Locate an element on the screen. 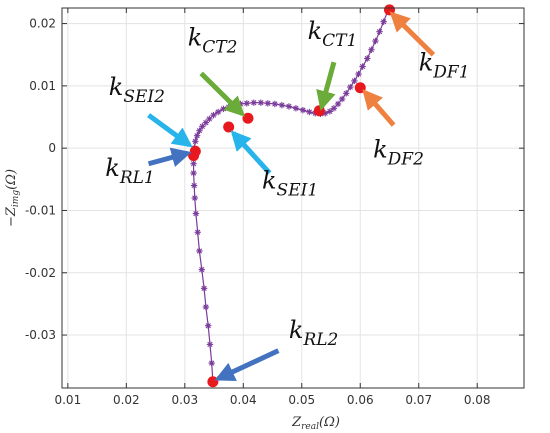 The image size is (550, 433). x-tick-label: 0.03 is located at coordinates (184, 400).